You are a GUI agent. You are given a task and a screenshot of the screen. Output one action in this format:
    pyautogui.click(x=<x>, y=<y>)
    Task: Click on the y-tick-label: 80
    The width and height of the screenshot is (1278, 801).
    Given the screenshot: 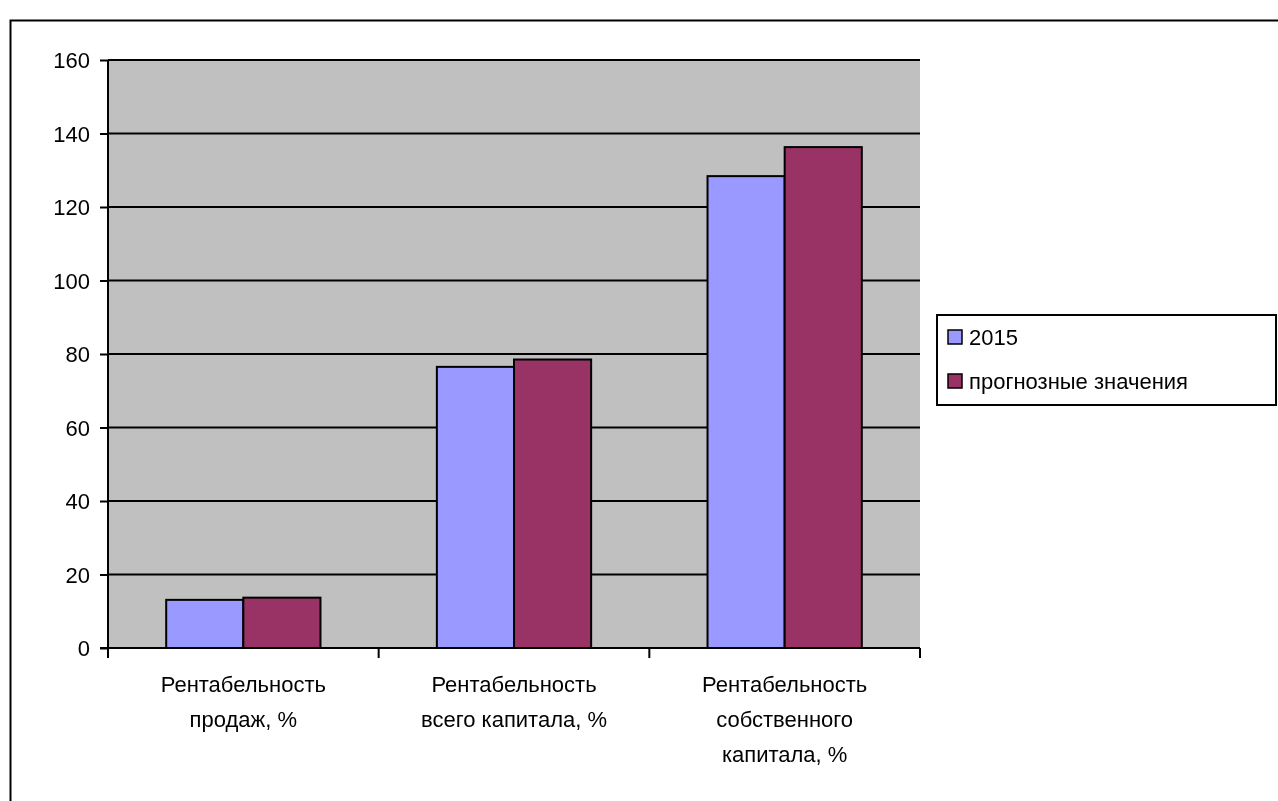 What is the action you would take?
    pyautogui.click(x=77, y=355)
    